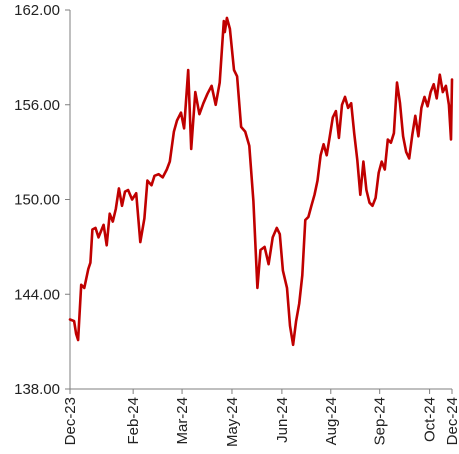 The height and width of the screenshot is (454, 459). What do you see at coordinates (451, 421) in the screenshot?
I see `x-tick-label: Dec-24` at bounding box center [451, 421].